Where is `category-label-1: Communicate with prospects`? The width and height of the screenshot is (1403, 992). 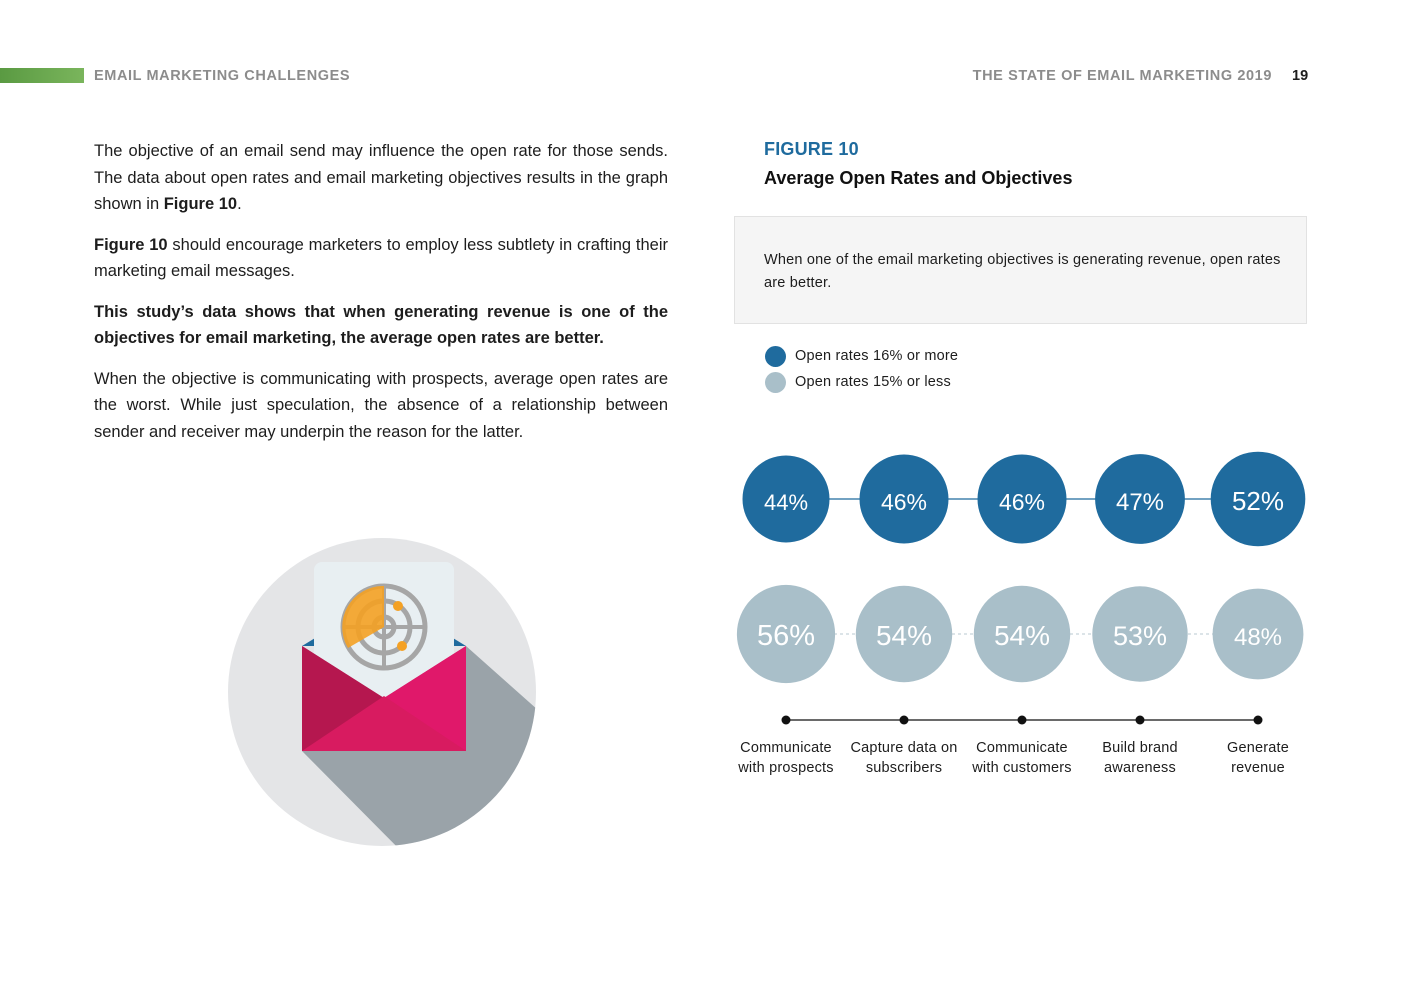 category-label-1: Communicate with prospects is located at coordinates (786, 758).